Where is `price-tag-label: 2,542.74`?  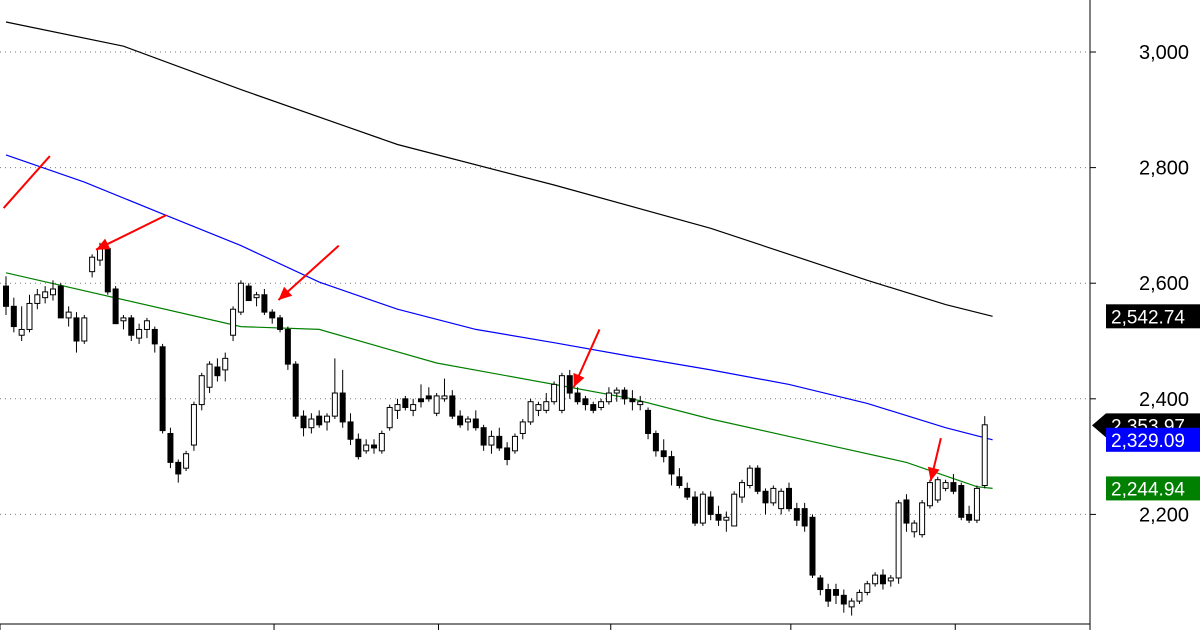
price-tag-label: 2,542.74 is located at coordinates (1148, 317).